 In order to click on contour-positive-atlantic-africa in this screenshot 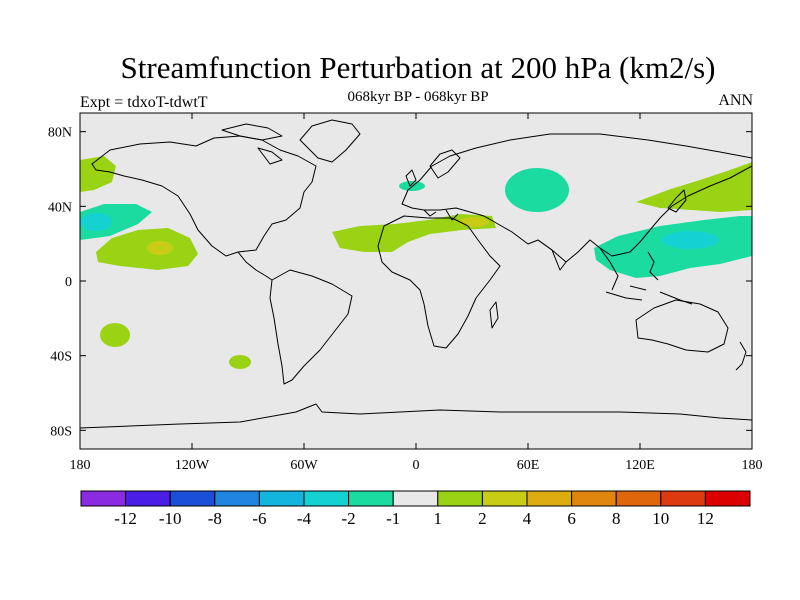, I will do `click(414, 233)`.